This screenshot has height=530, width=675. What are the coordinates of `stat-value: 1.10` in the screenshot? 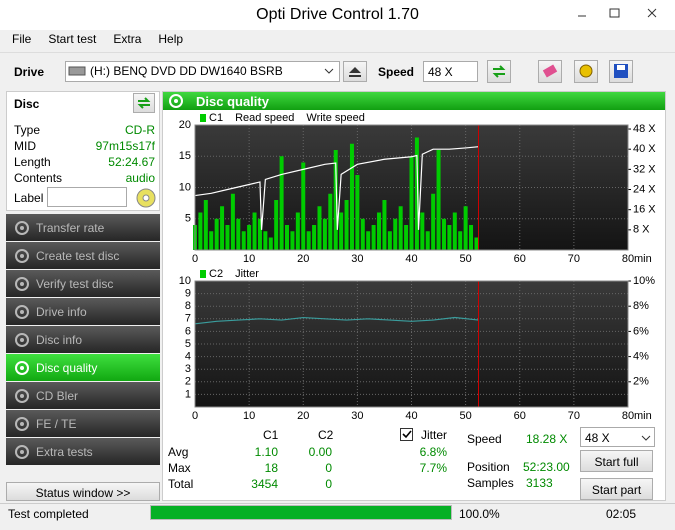 It's located at (266, 452).